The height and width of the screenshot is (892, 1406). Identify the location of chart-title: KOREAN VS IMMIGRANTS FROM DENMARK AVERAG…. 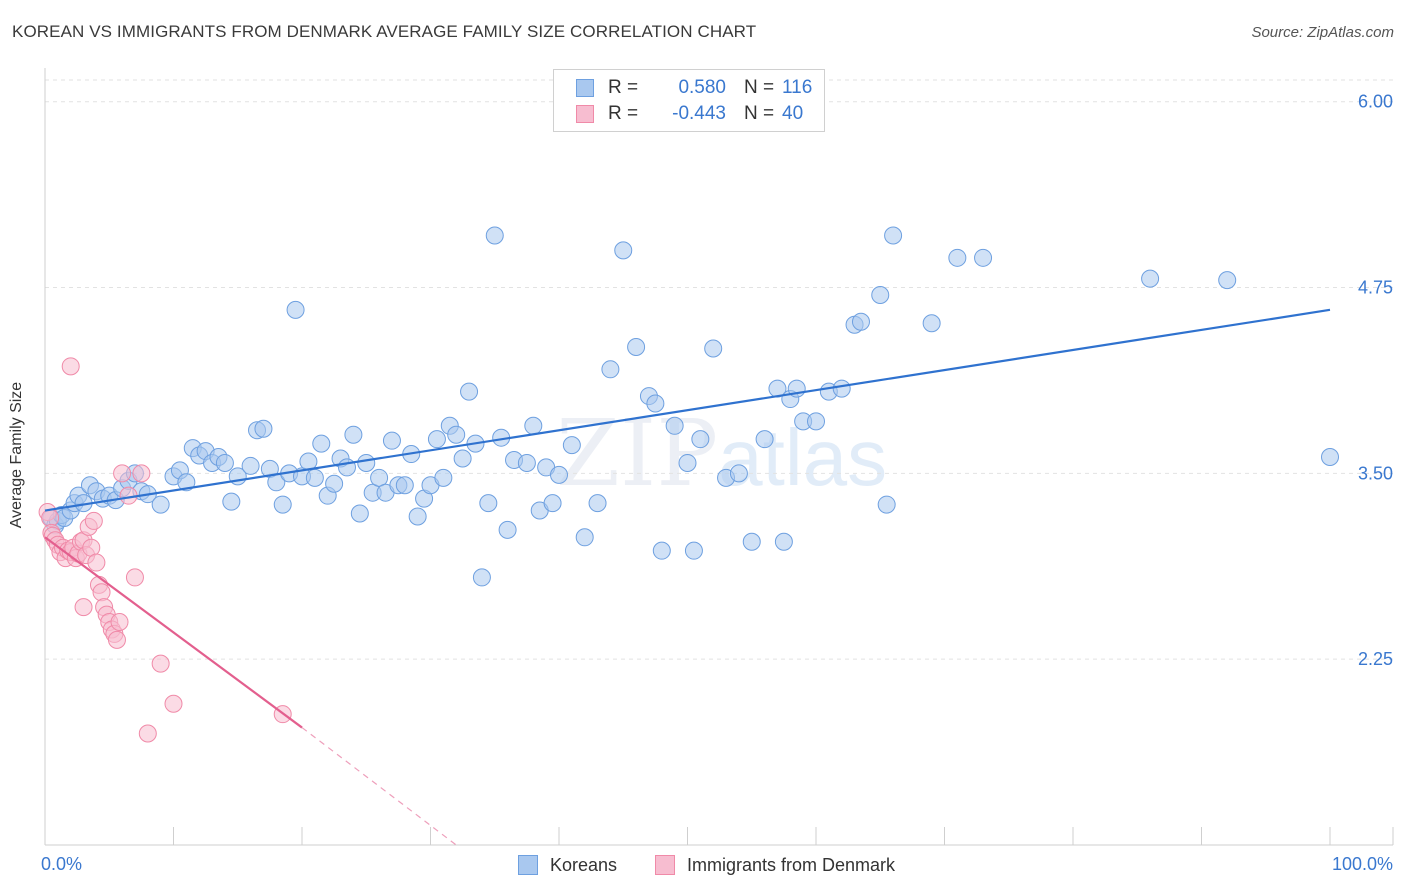
(384, 31).